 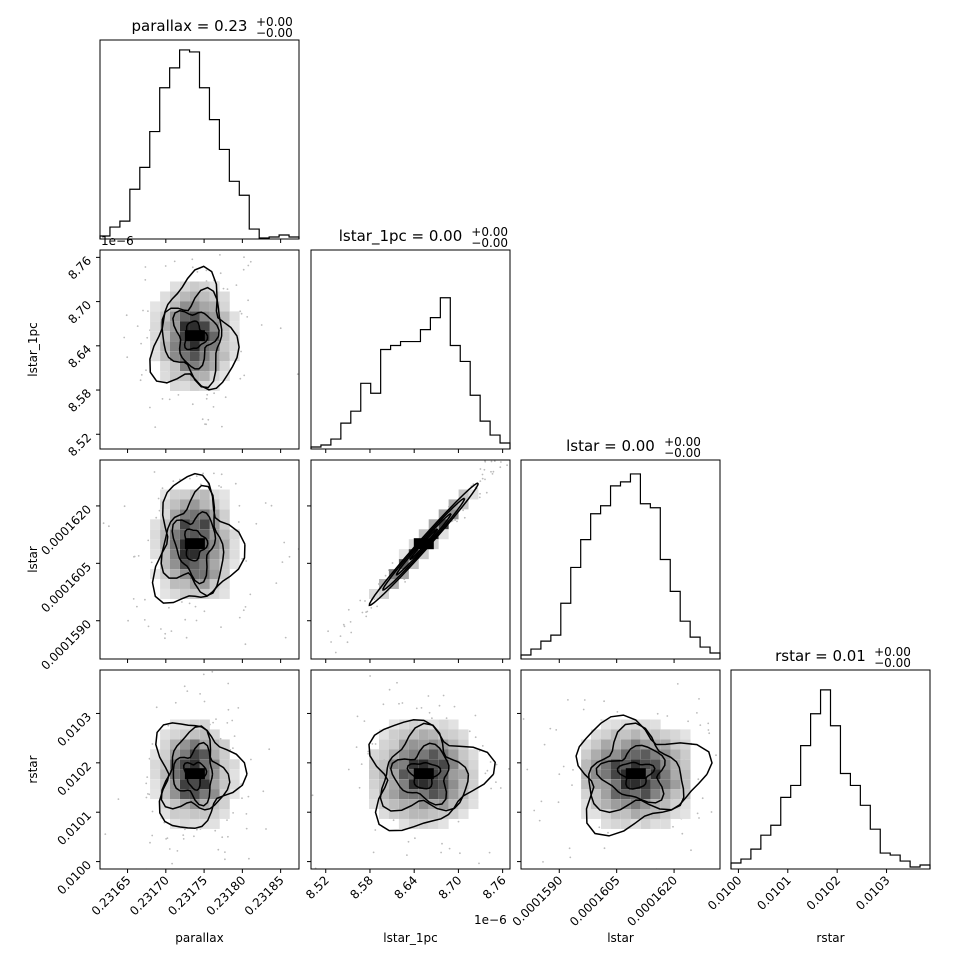 I want to click on y-axis-label-rstar: rstar, so click(x=33, y=769).